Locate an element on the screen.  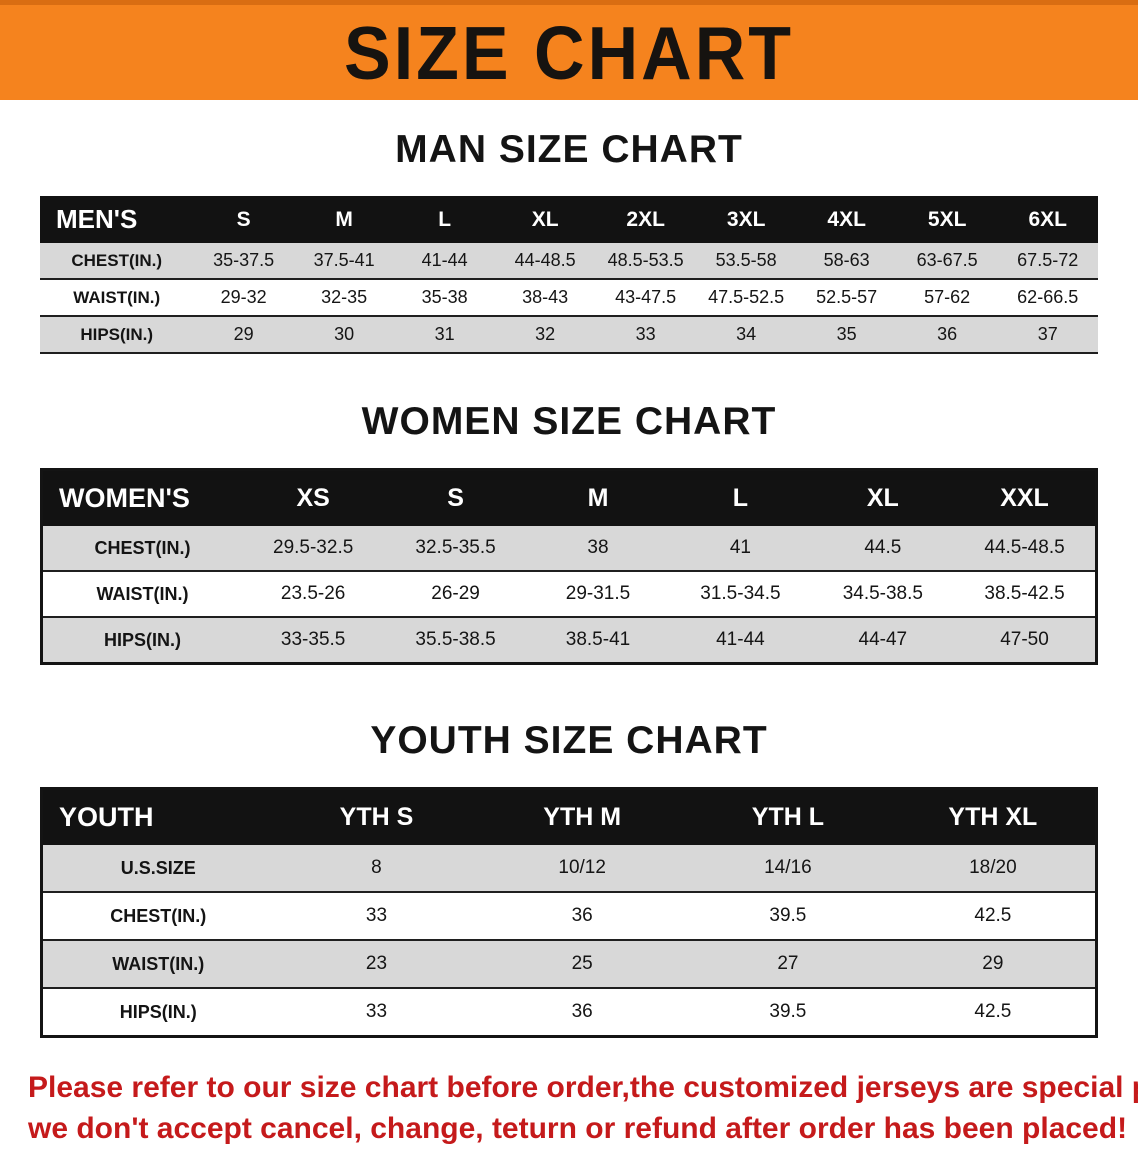
size-value: 31 is located at coordinates (444, 334).